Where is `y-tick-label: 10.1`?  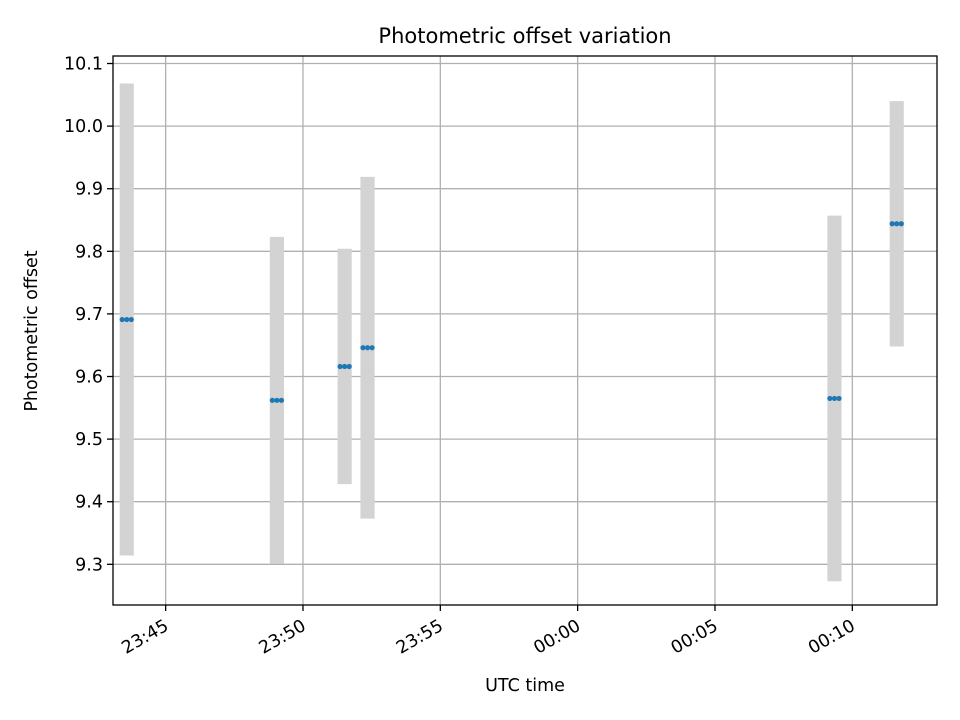 y-tick-label: 10.1 is located at coordinates (83, 65).